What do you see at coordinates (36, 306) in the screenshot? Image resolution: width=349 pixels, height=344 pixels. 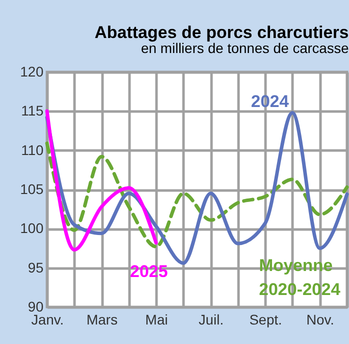 I see `y-tick-label: 90` at bounding box center [36, 306].